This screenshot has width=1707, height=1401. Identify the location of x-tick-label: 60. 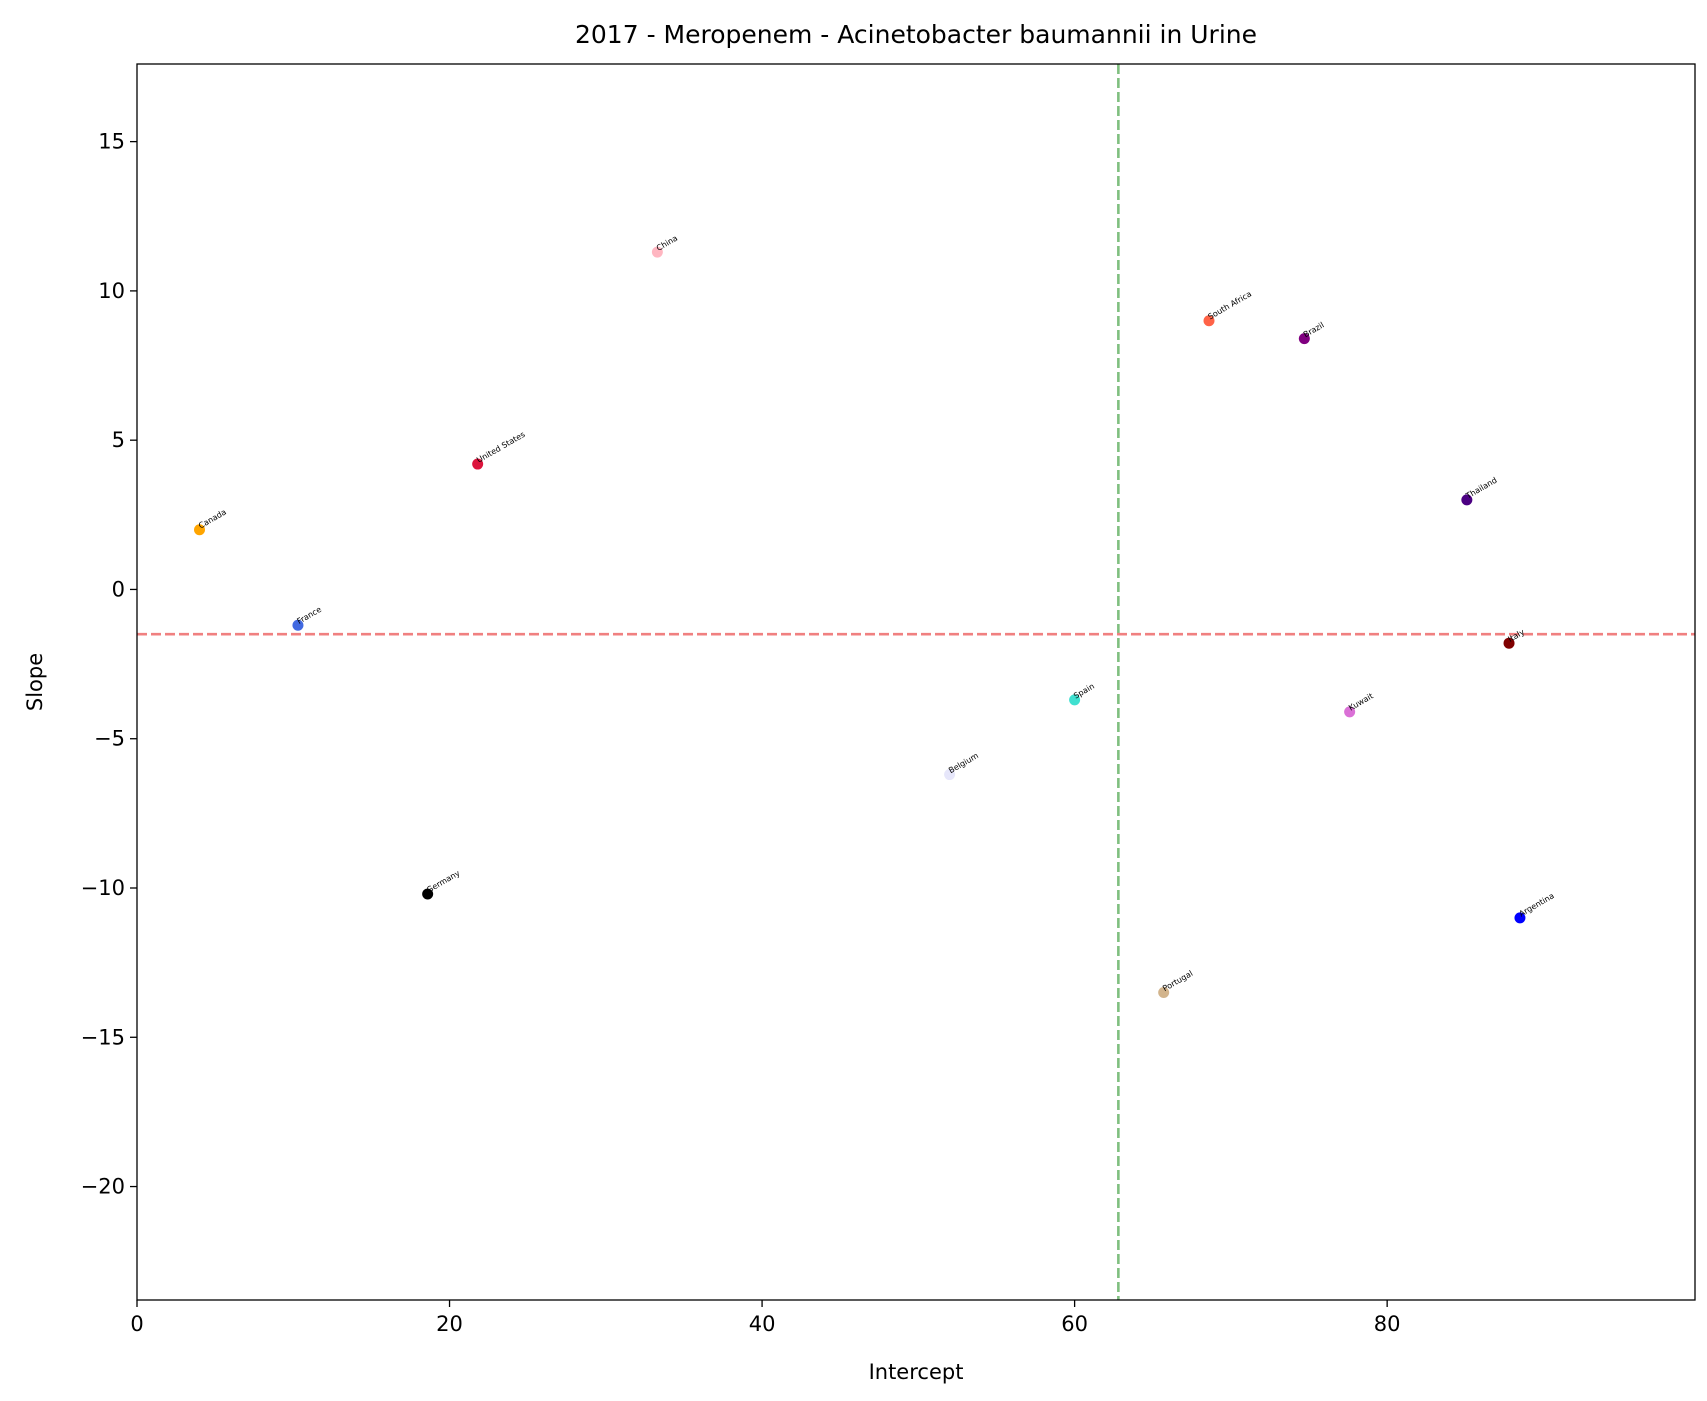
(1074, 1324).